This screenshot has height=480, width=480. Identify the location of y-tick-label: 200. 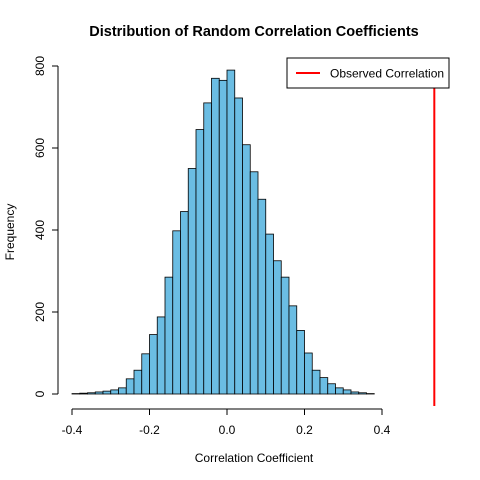
(40, 312).